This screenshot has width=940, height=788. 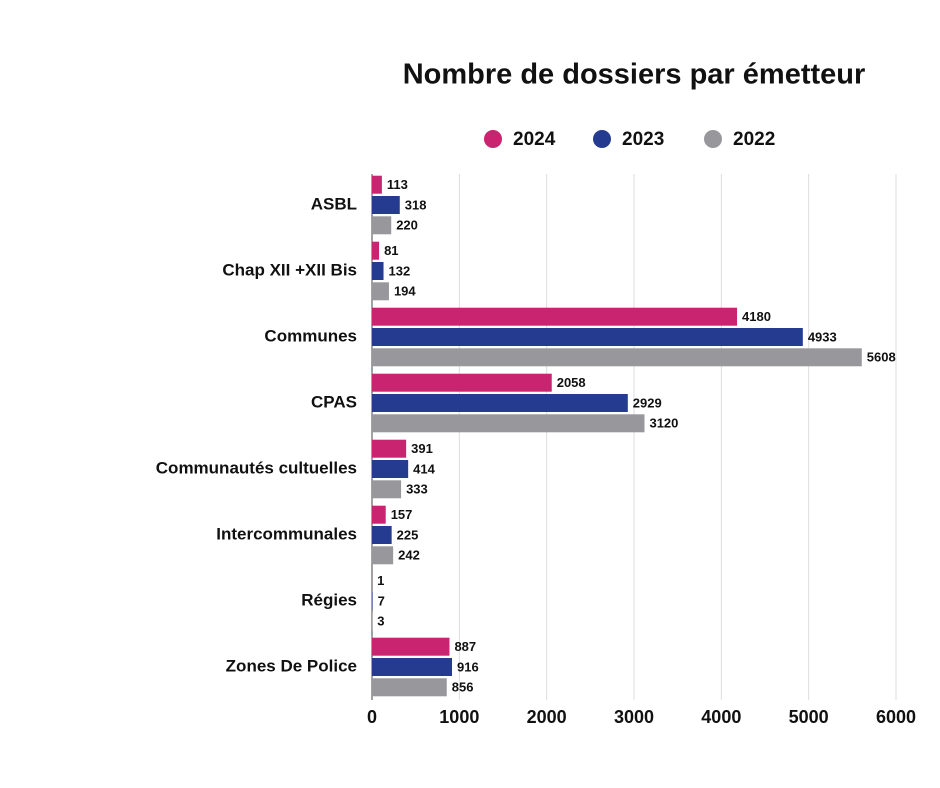 I want to click on value-label: 2929, so click(x=647, y=402).